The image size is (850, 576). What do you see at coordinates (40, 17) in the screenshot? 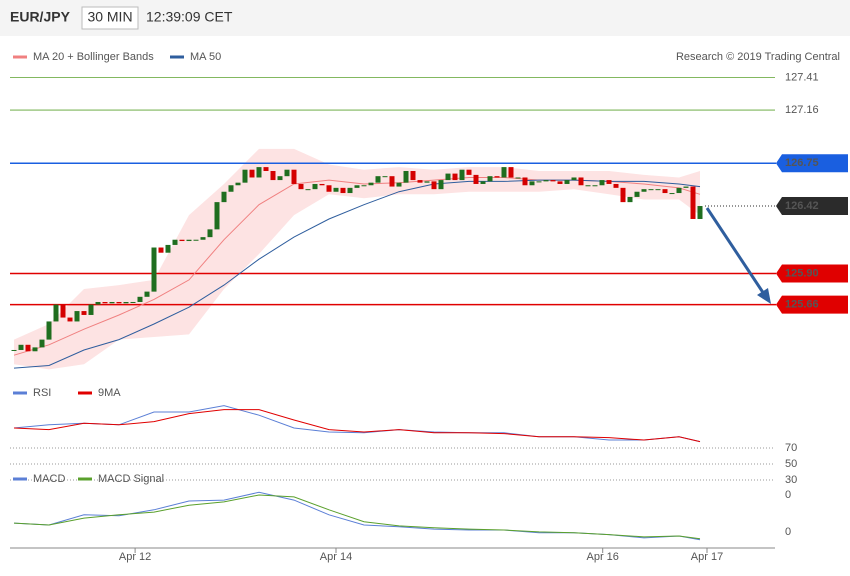
I see `symbol: EUR/JPY` at bounding box center [40, 17].